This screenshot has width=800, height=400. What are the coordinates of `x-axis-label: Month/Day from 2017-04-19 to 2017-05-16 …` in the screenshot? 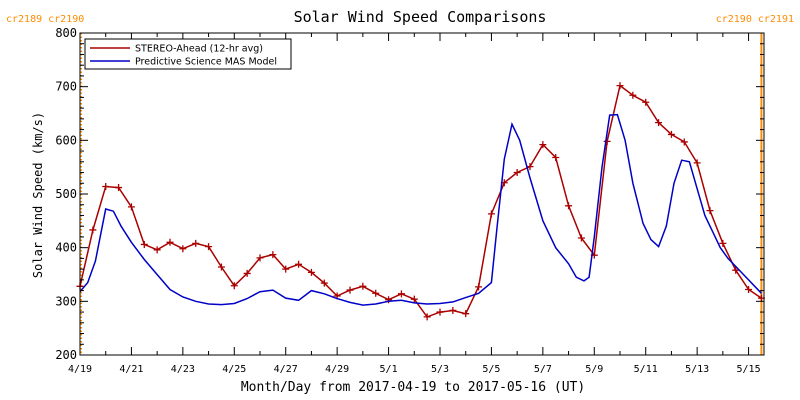 It's located at (413, 387).